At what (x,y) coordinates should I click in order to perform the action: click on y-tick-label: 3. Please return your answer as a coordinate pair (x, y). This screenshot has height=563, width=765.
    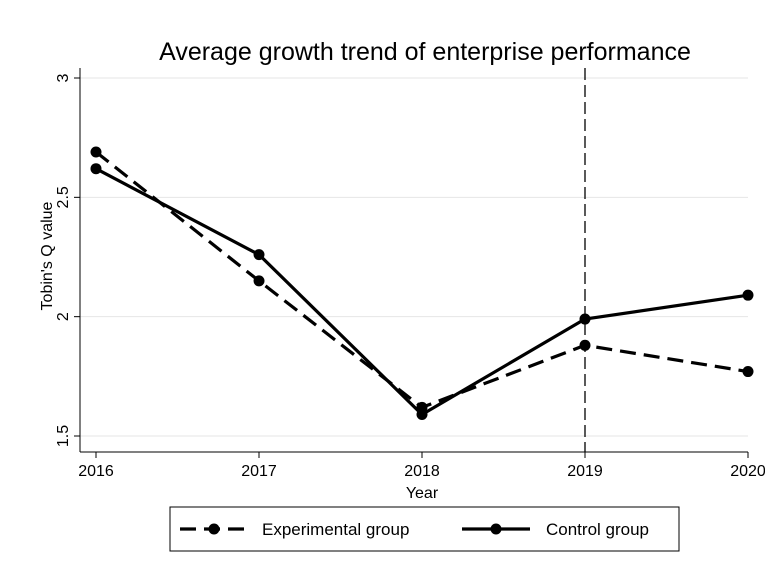
    Looking at the image, I should click on (63, 77).